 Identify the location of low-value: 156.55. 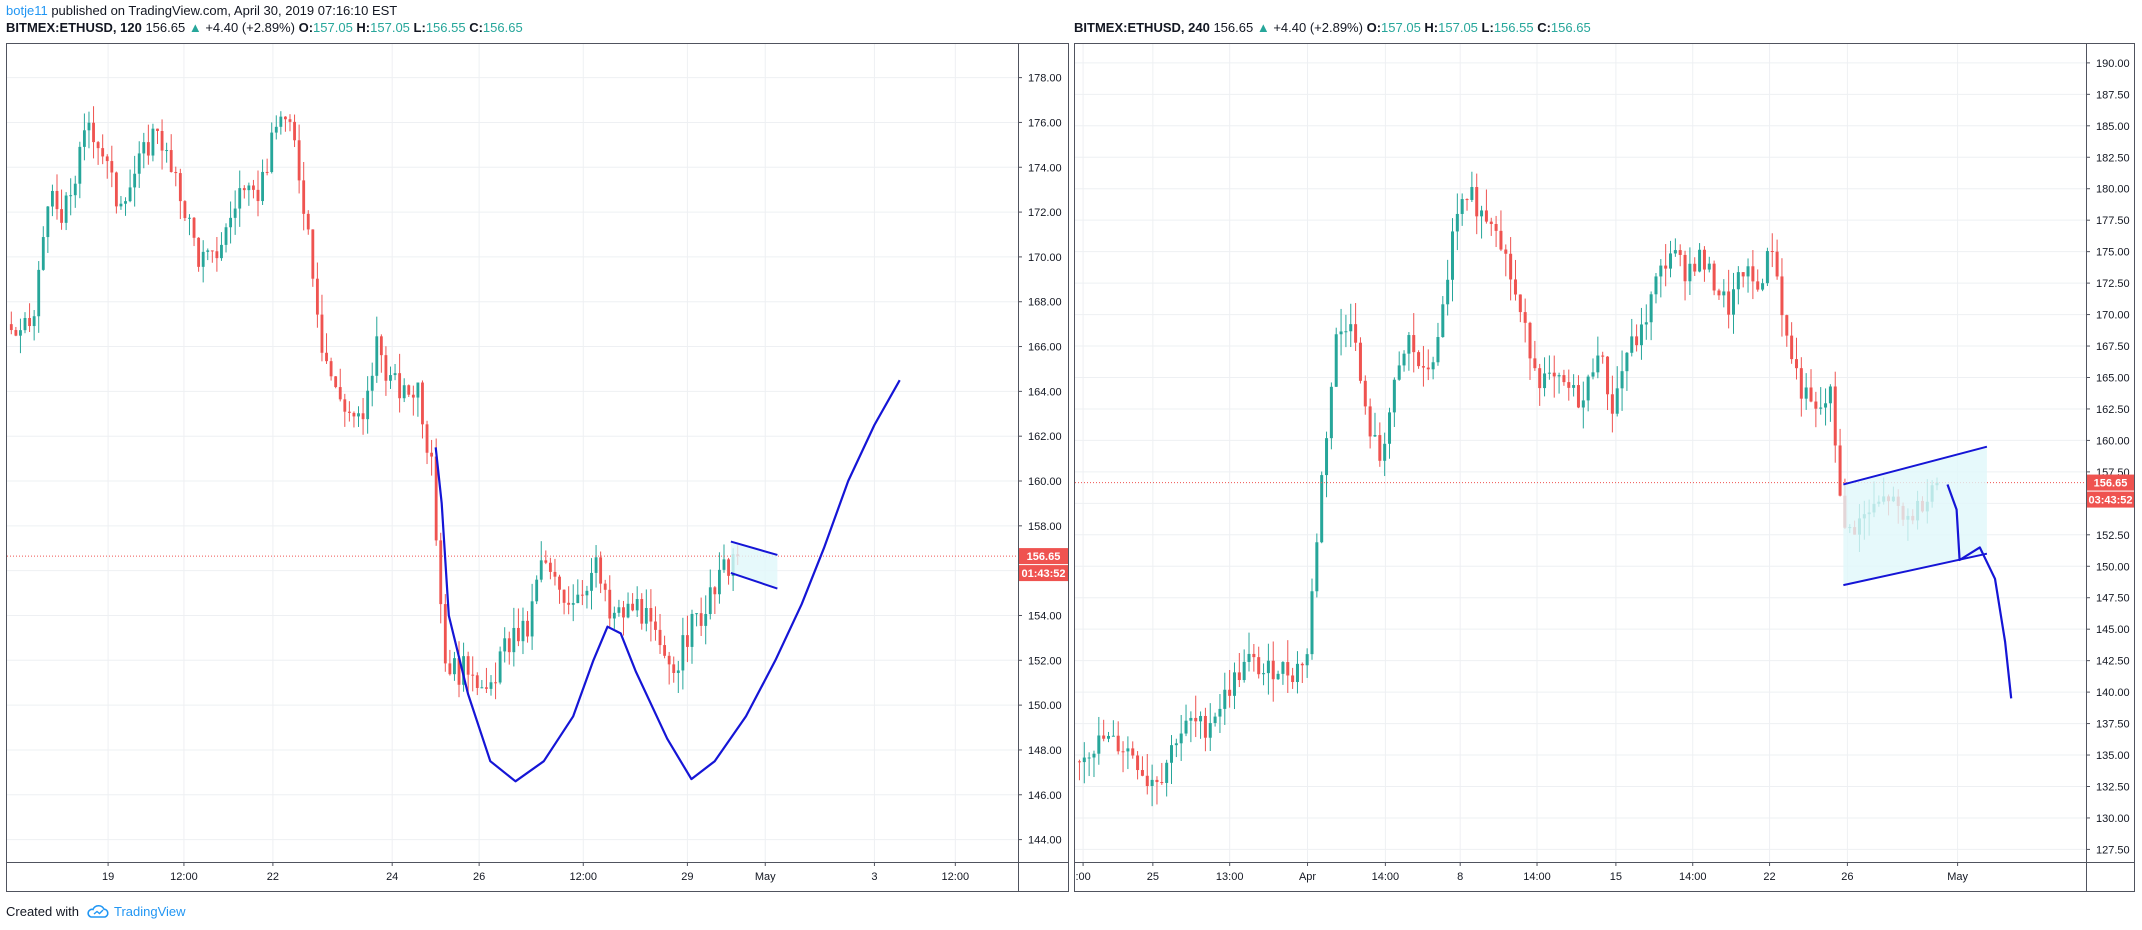
(1513, 27).